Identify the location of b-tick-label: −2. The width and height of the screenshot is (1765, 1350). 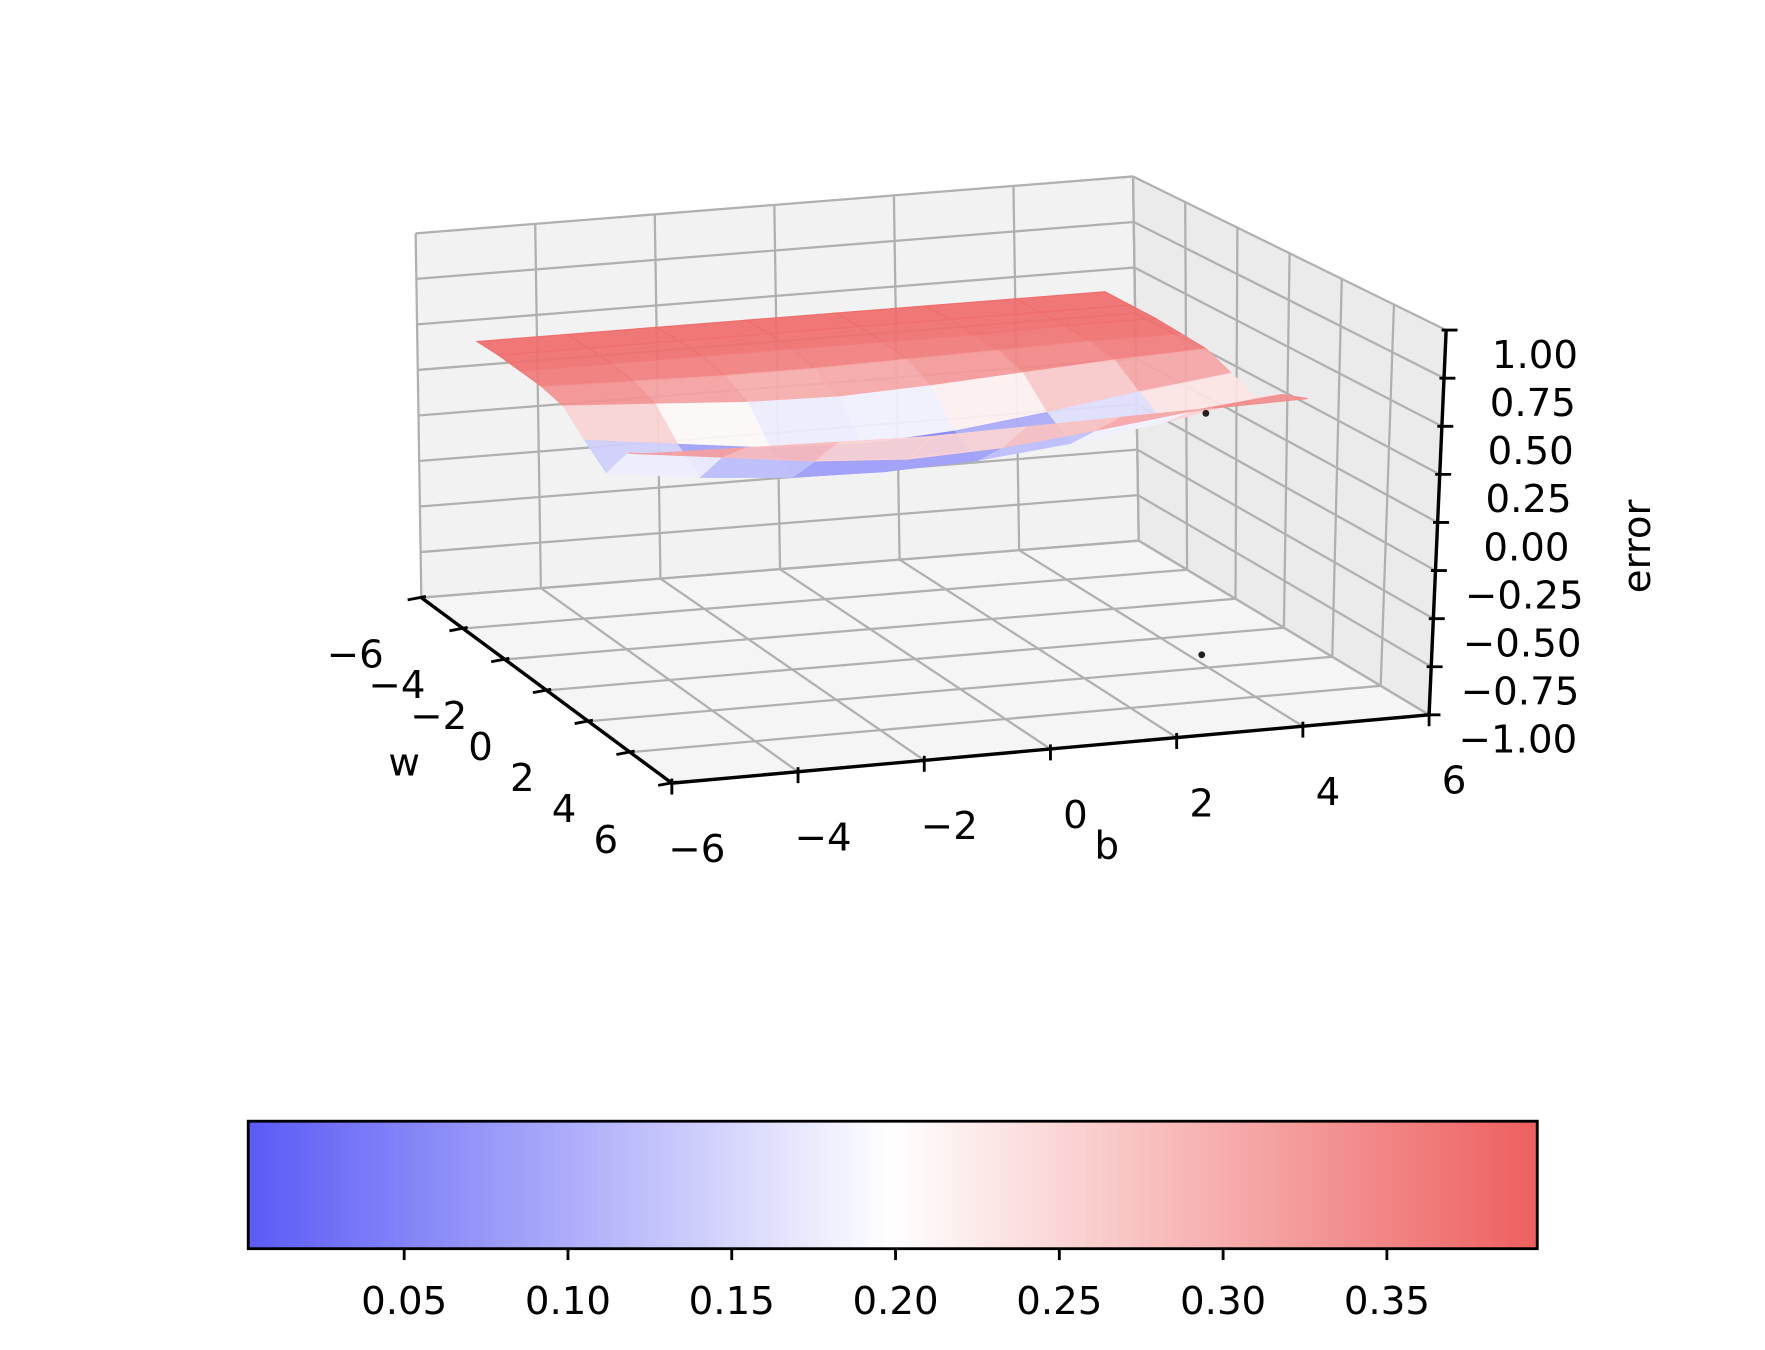
(949, 826).